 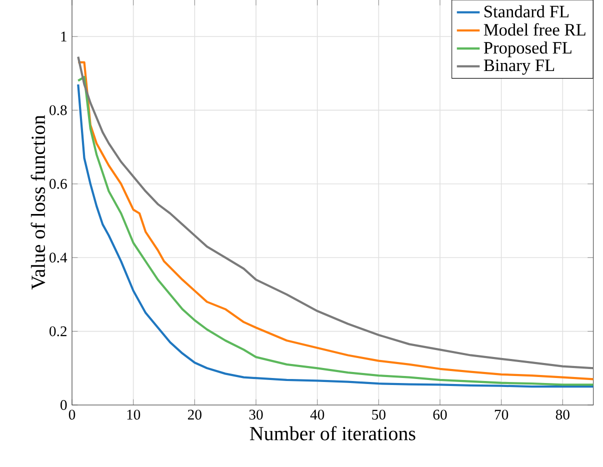 I want to click on x-tick-label: 80, so click(x=563, y=415).